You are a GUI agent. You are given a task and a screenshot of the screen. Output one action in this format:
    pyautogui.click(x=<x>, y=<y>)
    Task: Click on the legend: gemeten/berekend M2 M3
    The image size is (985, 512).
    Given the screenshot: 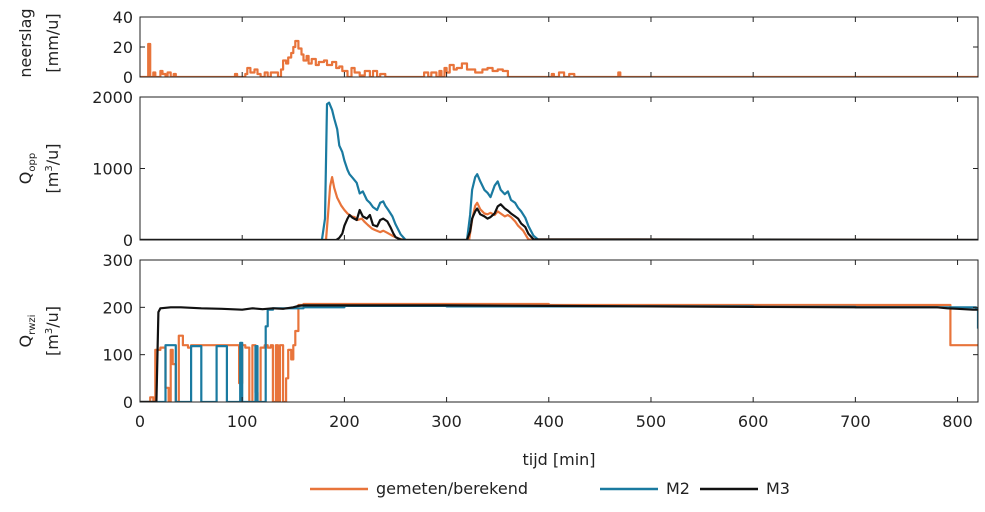 What is the action you would take?
    pyautogui.click(x=550, y=488)
    